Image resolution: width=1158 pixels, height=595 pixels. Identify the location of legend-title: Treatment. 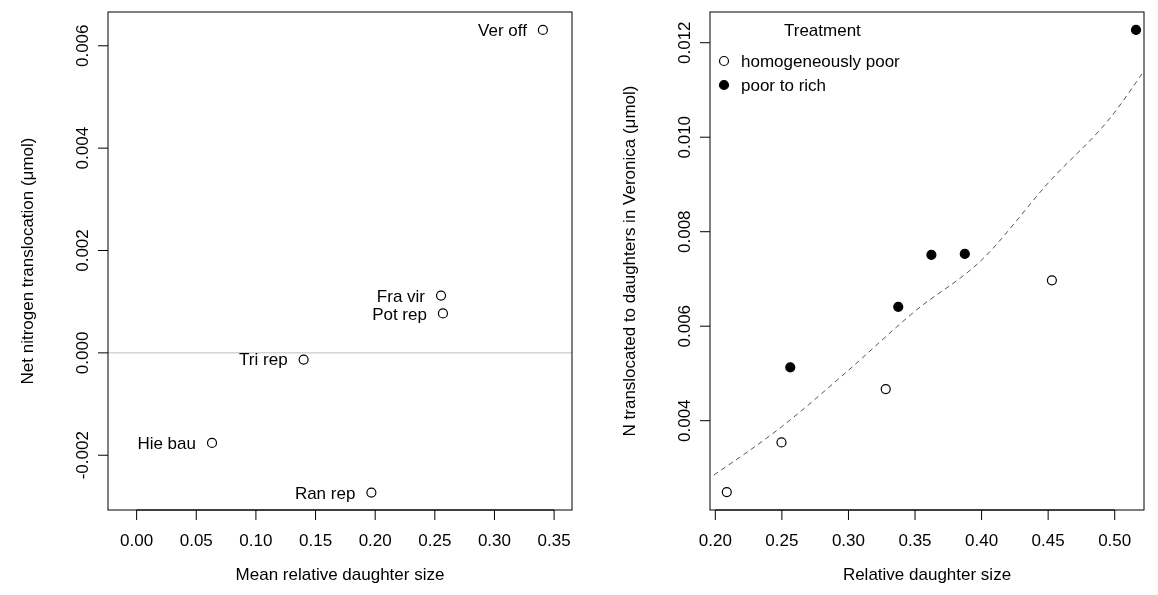
(823, 30).